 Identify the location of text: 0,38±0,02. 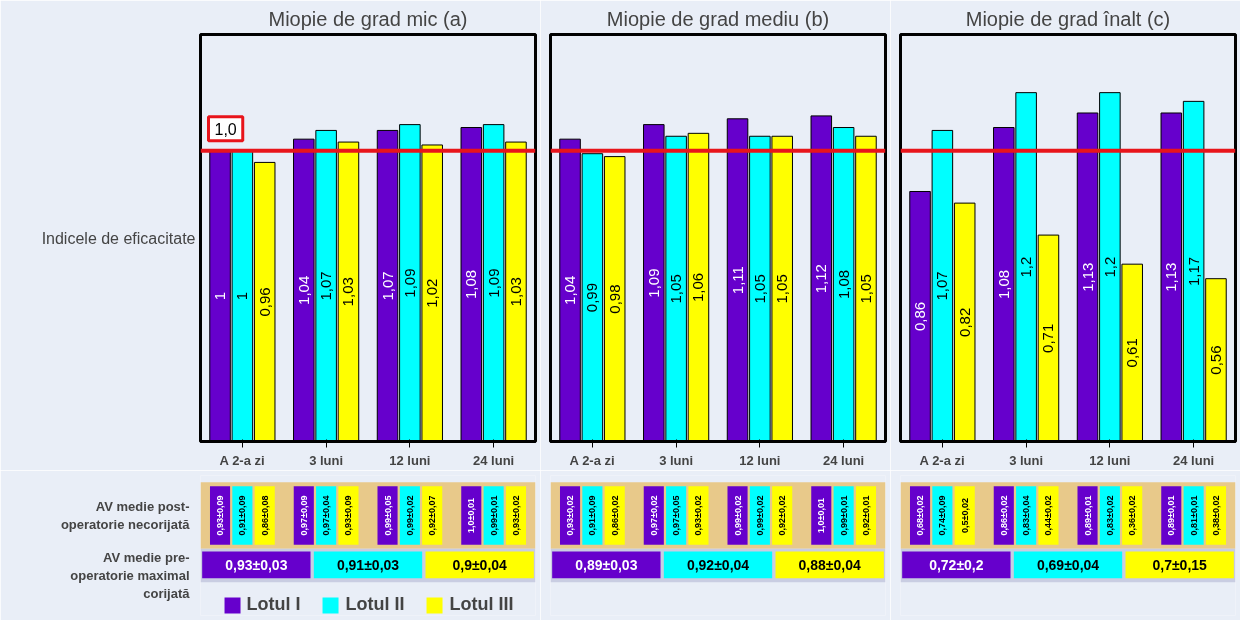
(1215, 515).